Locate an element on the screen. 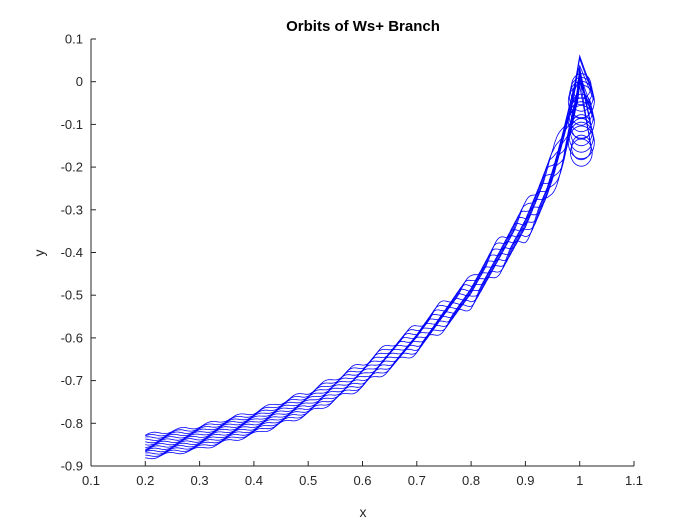 This screenshot has height=525, width=700. x-axis-ticks: 0.1 0.2 0.3 0.4 0.5 0.6 0.7 0.8 0.9 1 1.1 is located at coordinates (362, 474).